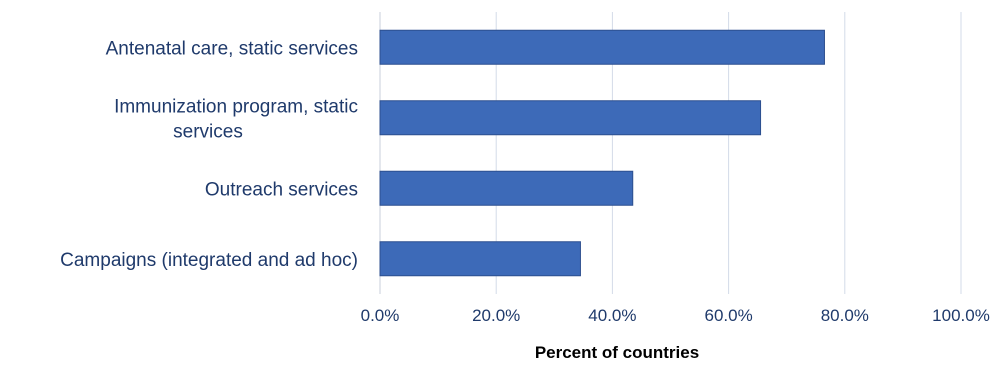 This screenshot has height=379, width=995. I want to click on category-label: Campaigns (integrated and ad hoc), so click(209, 260).